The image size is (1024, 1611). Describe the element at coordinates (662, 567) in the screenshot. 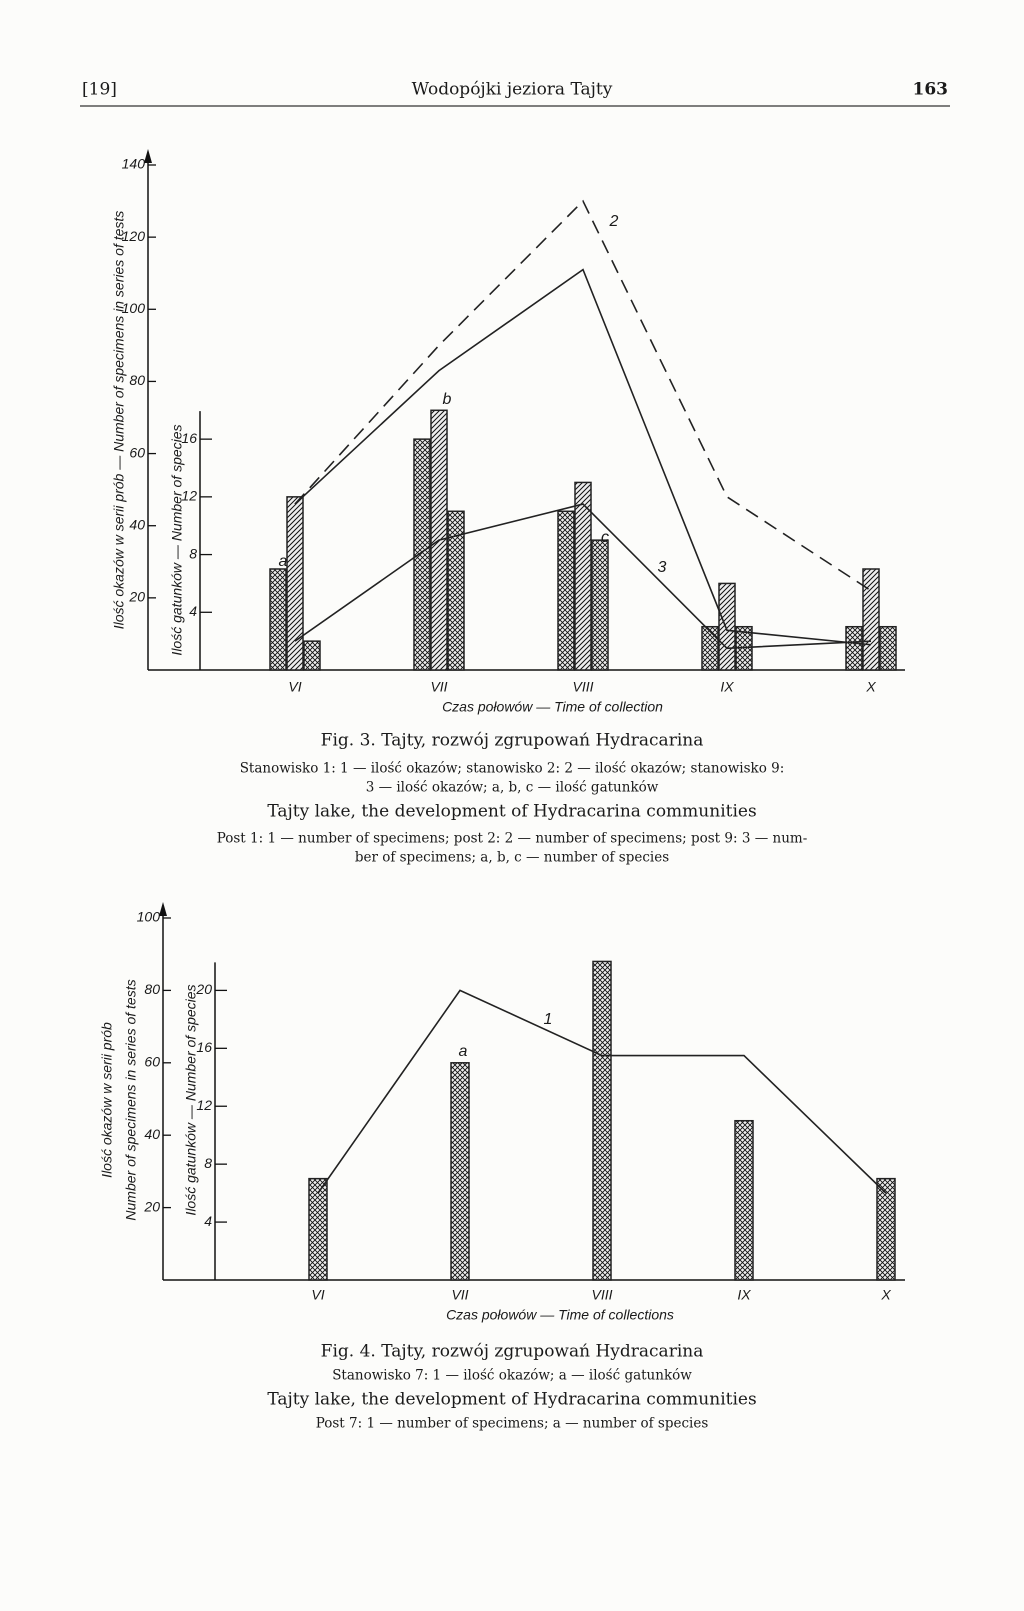

I see `series-label: 3` at that location.